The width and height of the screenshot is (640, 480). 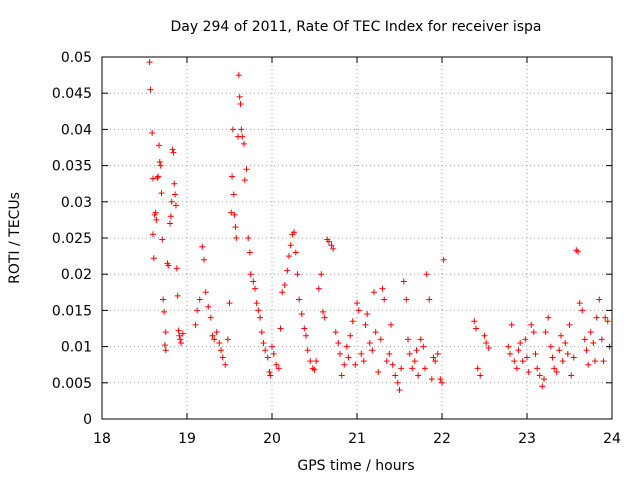 I want to click on x-tick-label: 21, so click(x=357, y=439).